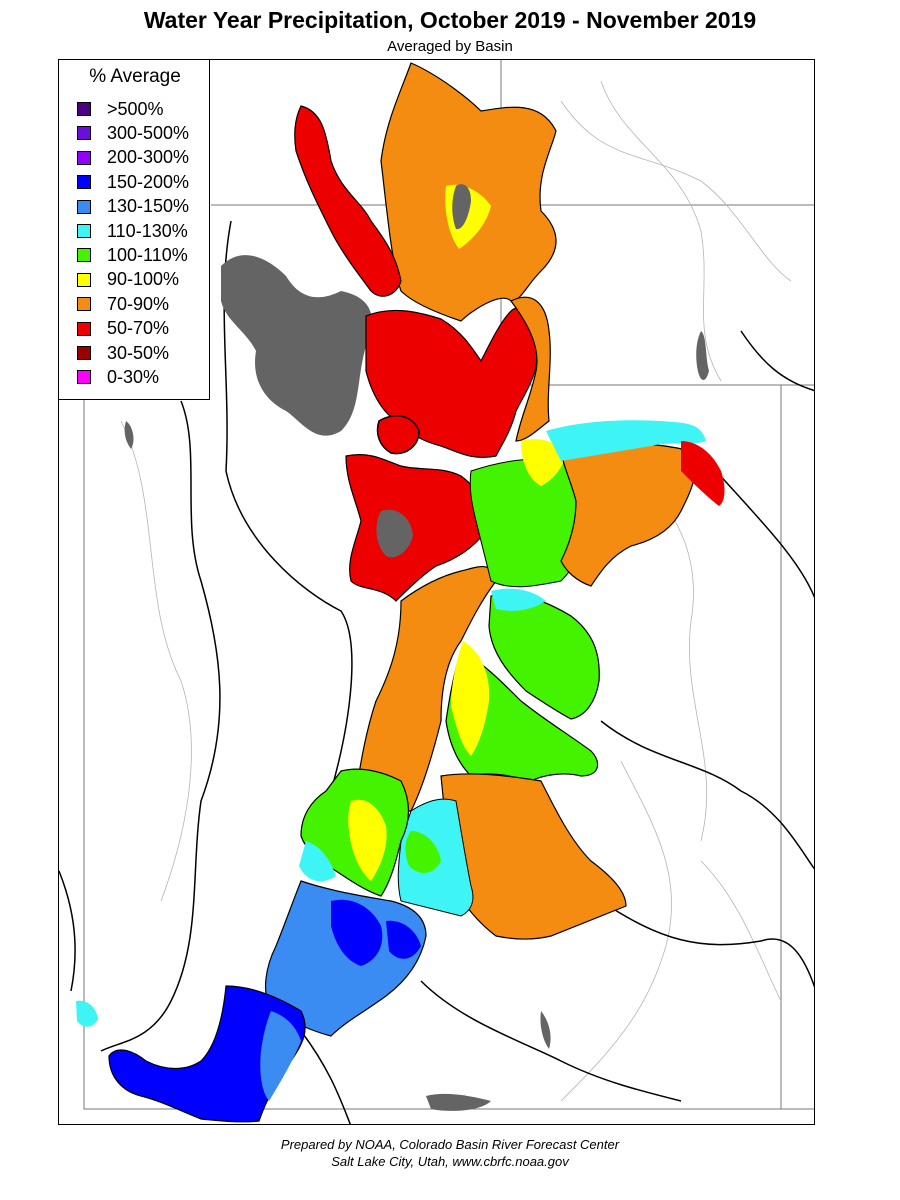 The width and height of the screenshot is (900, 1200). I want to click on basin-utah-lake, so click(416, 528).